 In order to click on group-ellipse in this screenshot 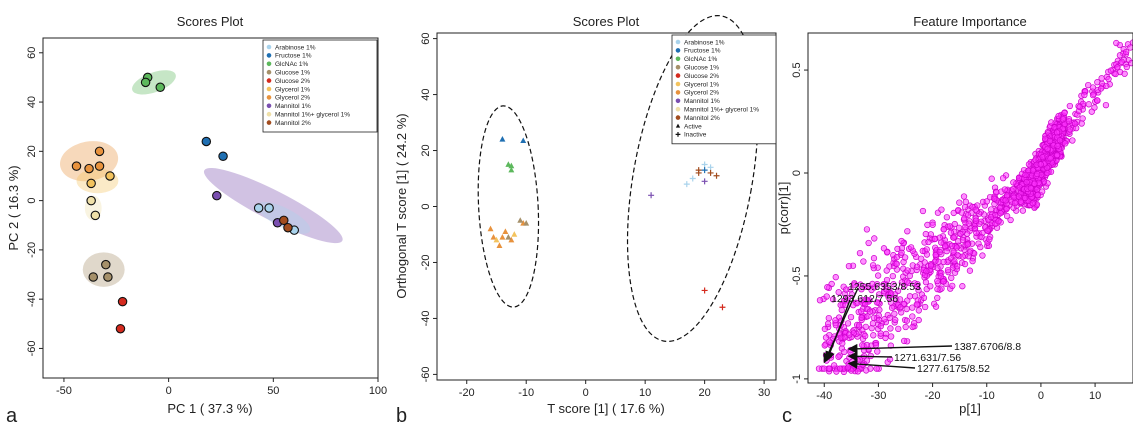, I will do `click(692, 178)`.